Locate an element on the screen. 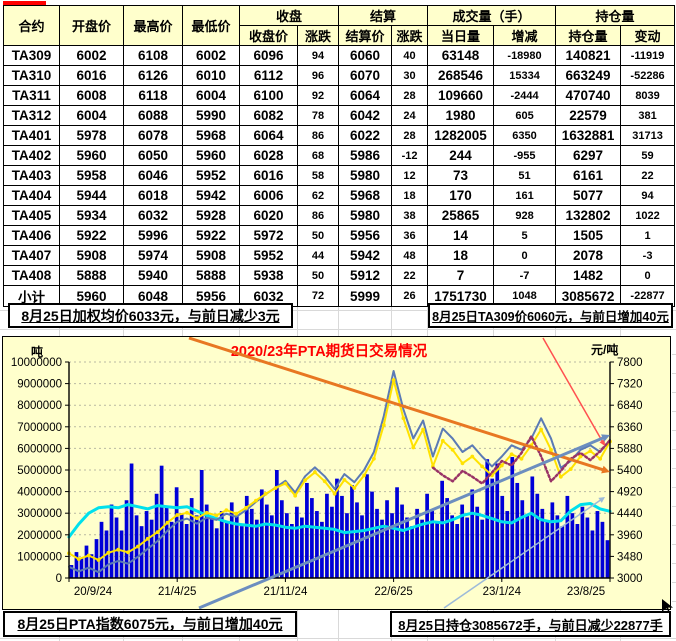 This screenshot has width=676, height=641. value-cell: 7 is located at coordinates (461, 275).